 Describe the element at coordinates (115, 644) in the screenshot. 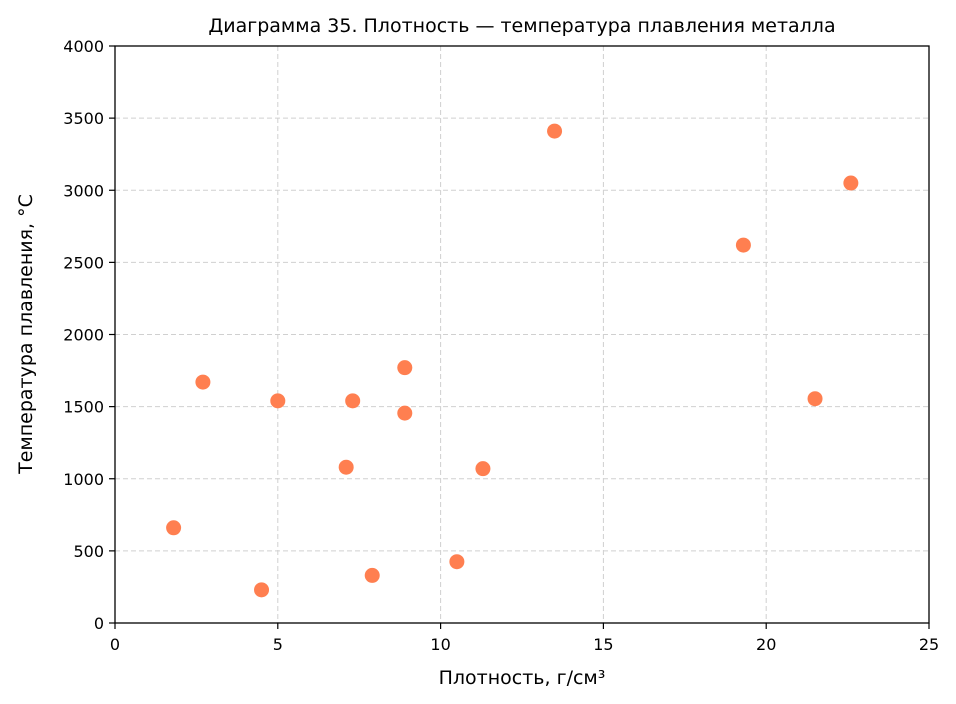

I see `x-tick-label: 0` at that location.